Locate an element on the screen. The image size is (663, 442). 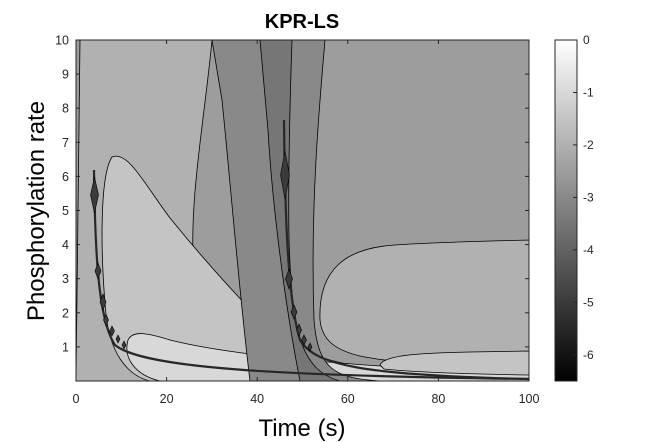
colorbar-tick-label: -6 is located at coordinates (588, 355).